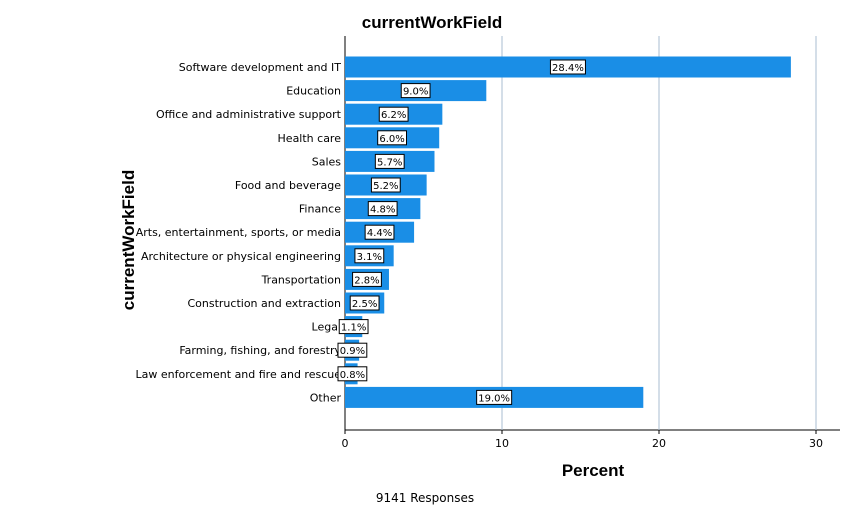 Image resolution: width=851 pixels, height=521 pixels. I want to click on data-label-8: 3.1%, so click(369, 257).